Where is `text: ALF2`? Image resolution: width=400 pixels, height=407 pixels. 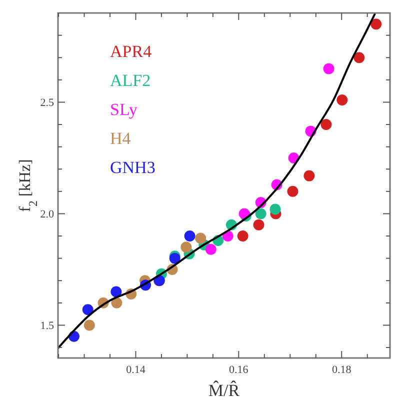
text: ALF2 is located at coordinates (130, 80).